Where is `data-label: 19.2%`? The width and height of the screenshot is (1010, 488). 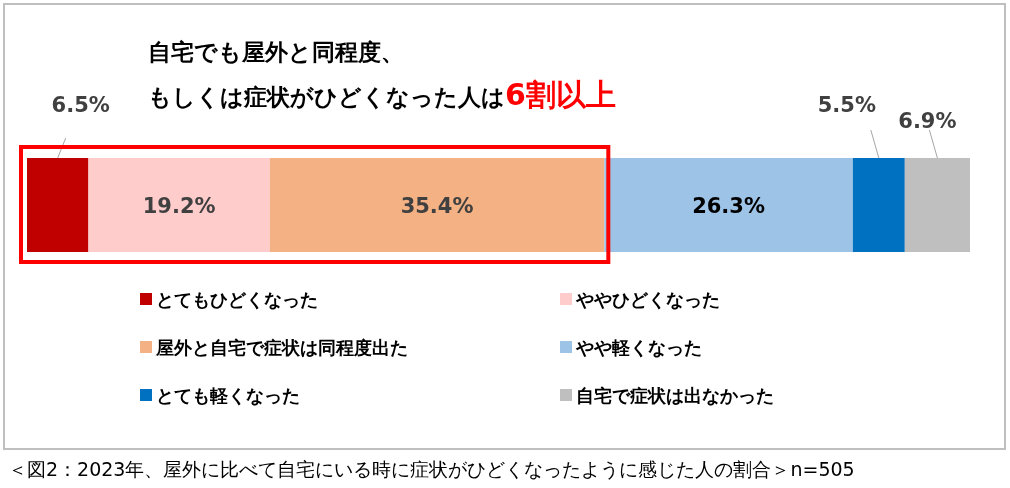 data-label: 19.2% is located at coordinates (179, 206).